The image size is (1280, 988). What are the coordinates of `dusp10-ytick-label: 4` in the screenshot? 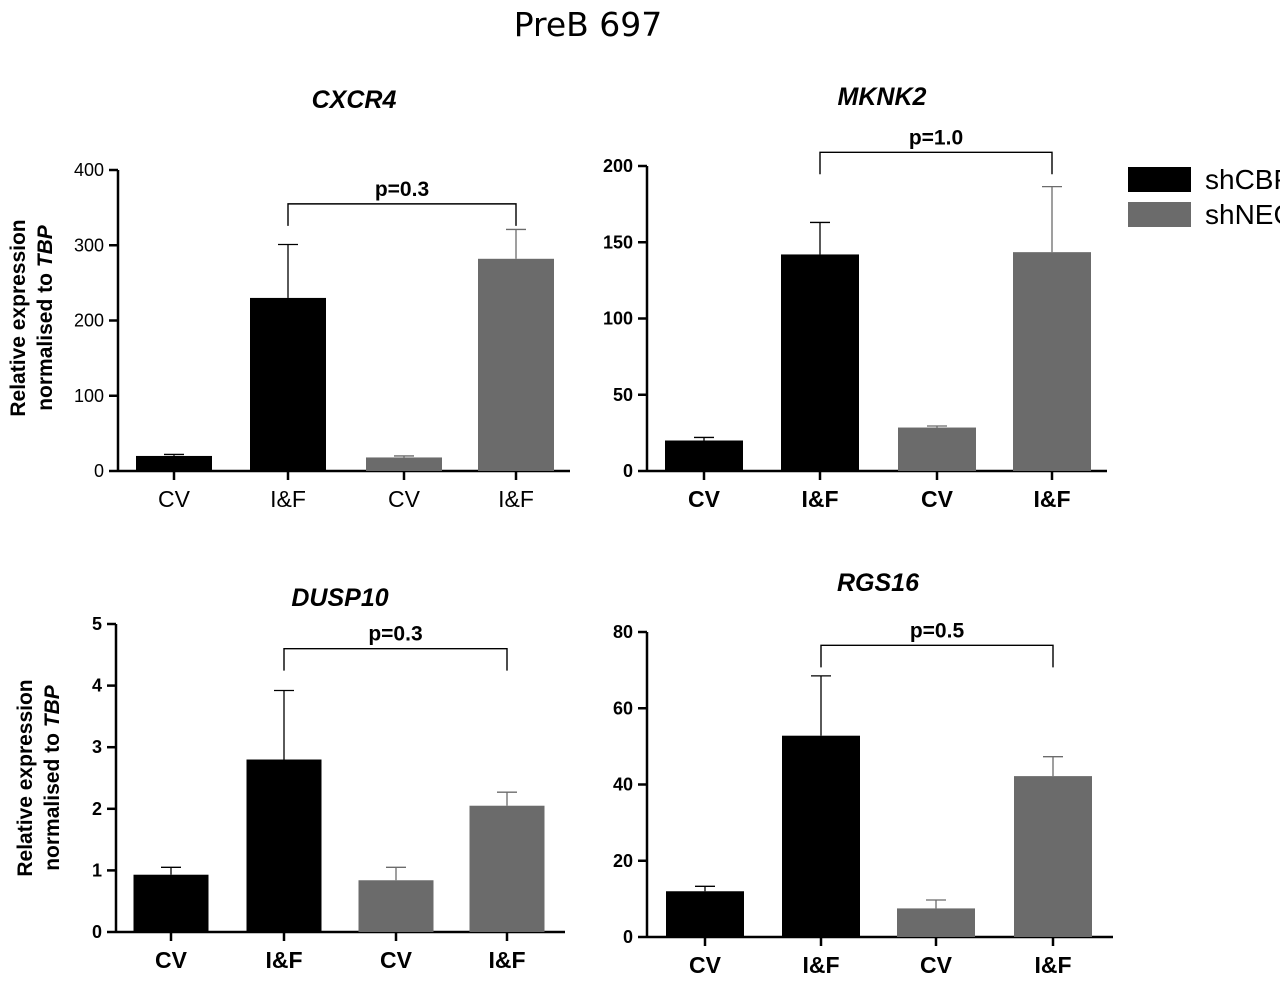 It's located at (97, 686).